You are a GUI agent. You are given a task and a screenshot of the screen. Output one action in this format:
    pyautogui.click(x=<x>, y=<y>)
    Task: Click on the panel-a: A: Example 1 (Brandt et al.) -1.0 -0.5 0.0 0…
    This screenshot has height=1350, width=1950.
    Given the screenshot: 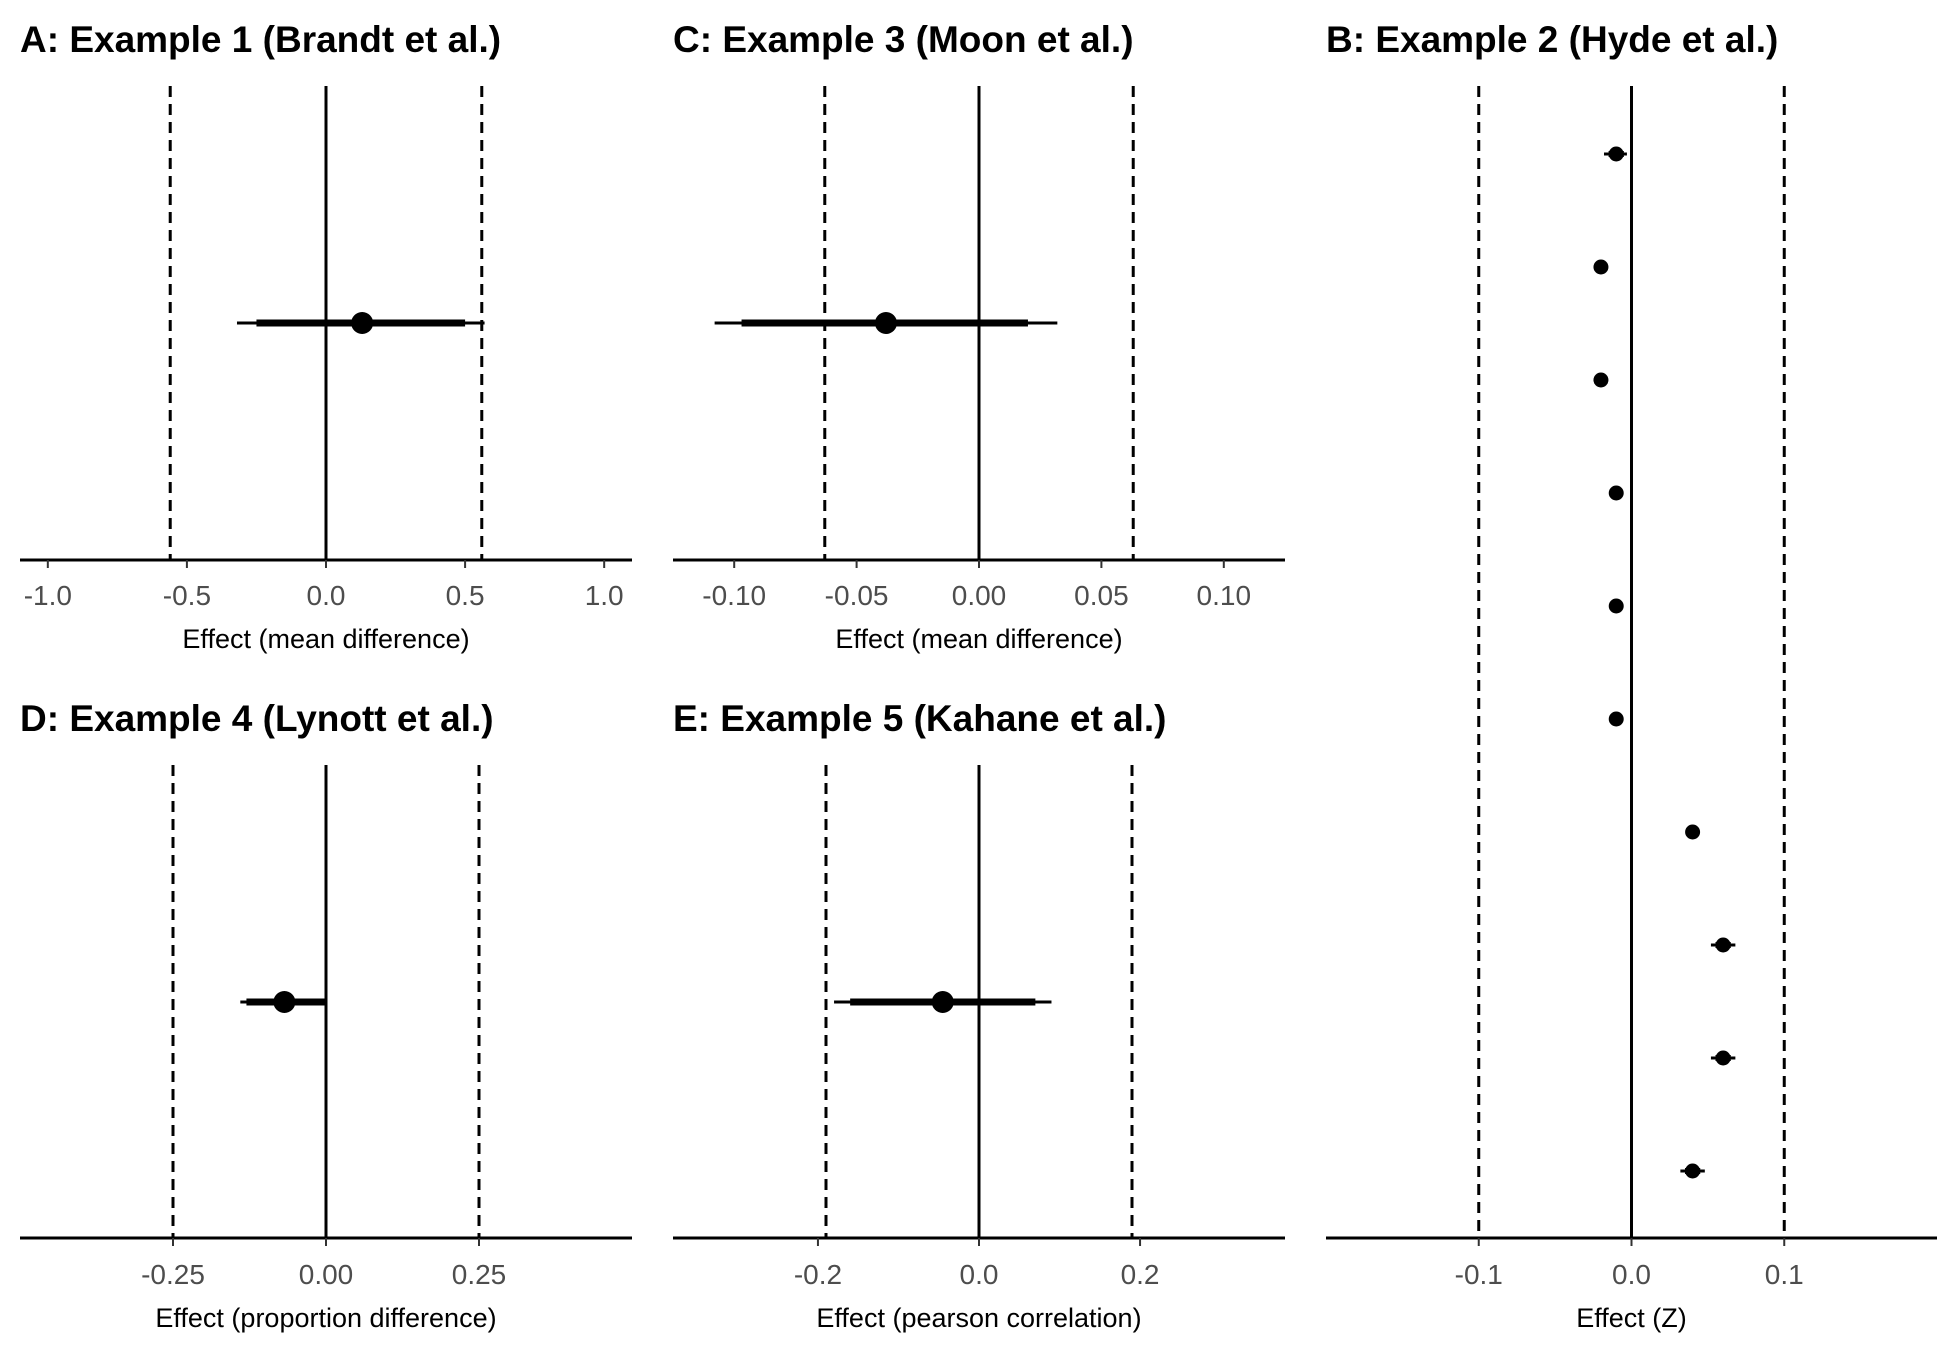 What is the action you would take?
    pyautogui.click(x=326, y=336)
    